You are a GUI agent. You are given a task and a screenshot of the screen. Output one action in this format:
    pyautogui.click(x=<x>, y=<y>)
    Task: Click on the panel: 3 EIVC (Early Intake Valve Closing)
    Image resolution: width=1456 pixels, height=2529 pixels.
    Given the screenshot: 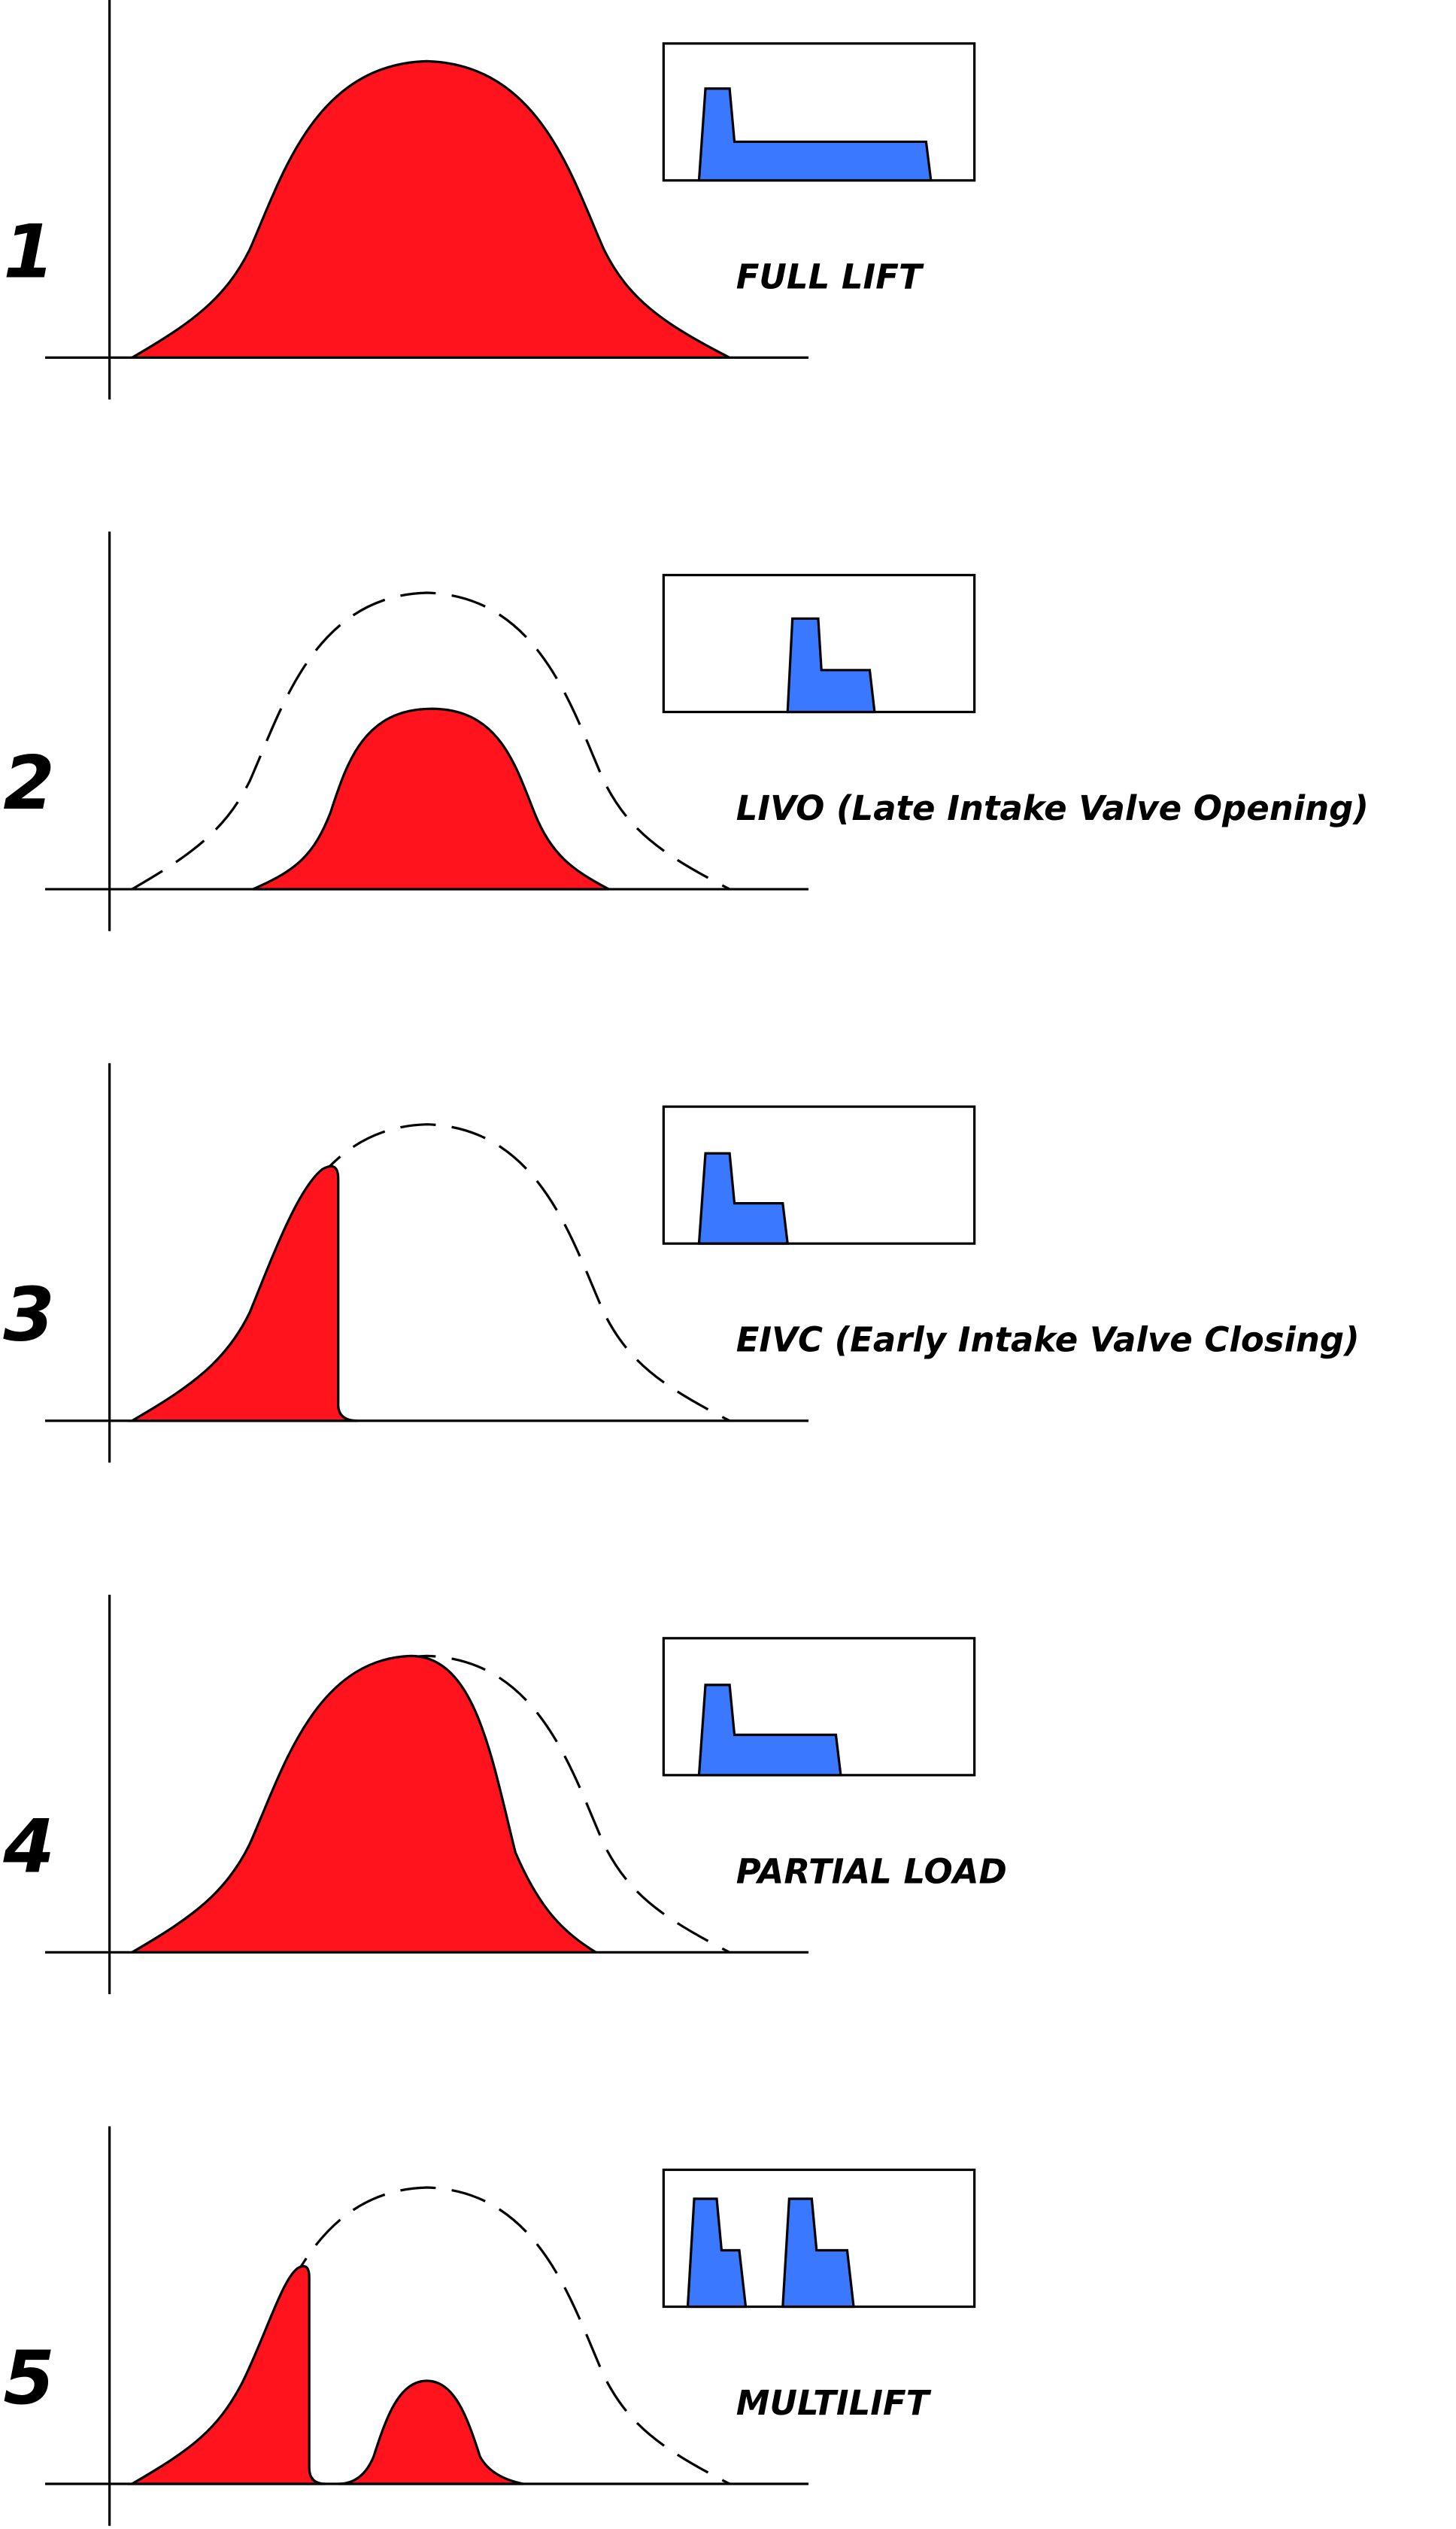 What is the action you would take?
    pyautogui.click(x=681, y=1263)
    